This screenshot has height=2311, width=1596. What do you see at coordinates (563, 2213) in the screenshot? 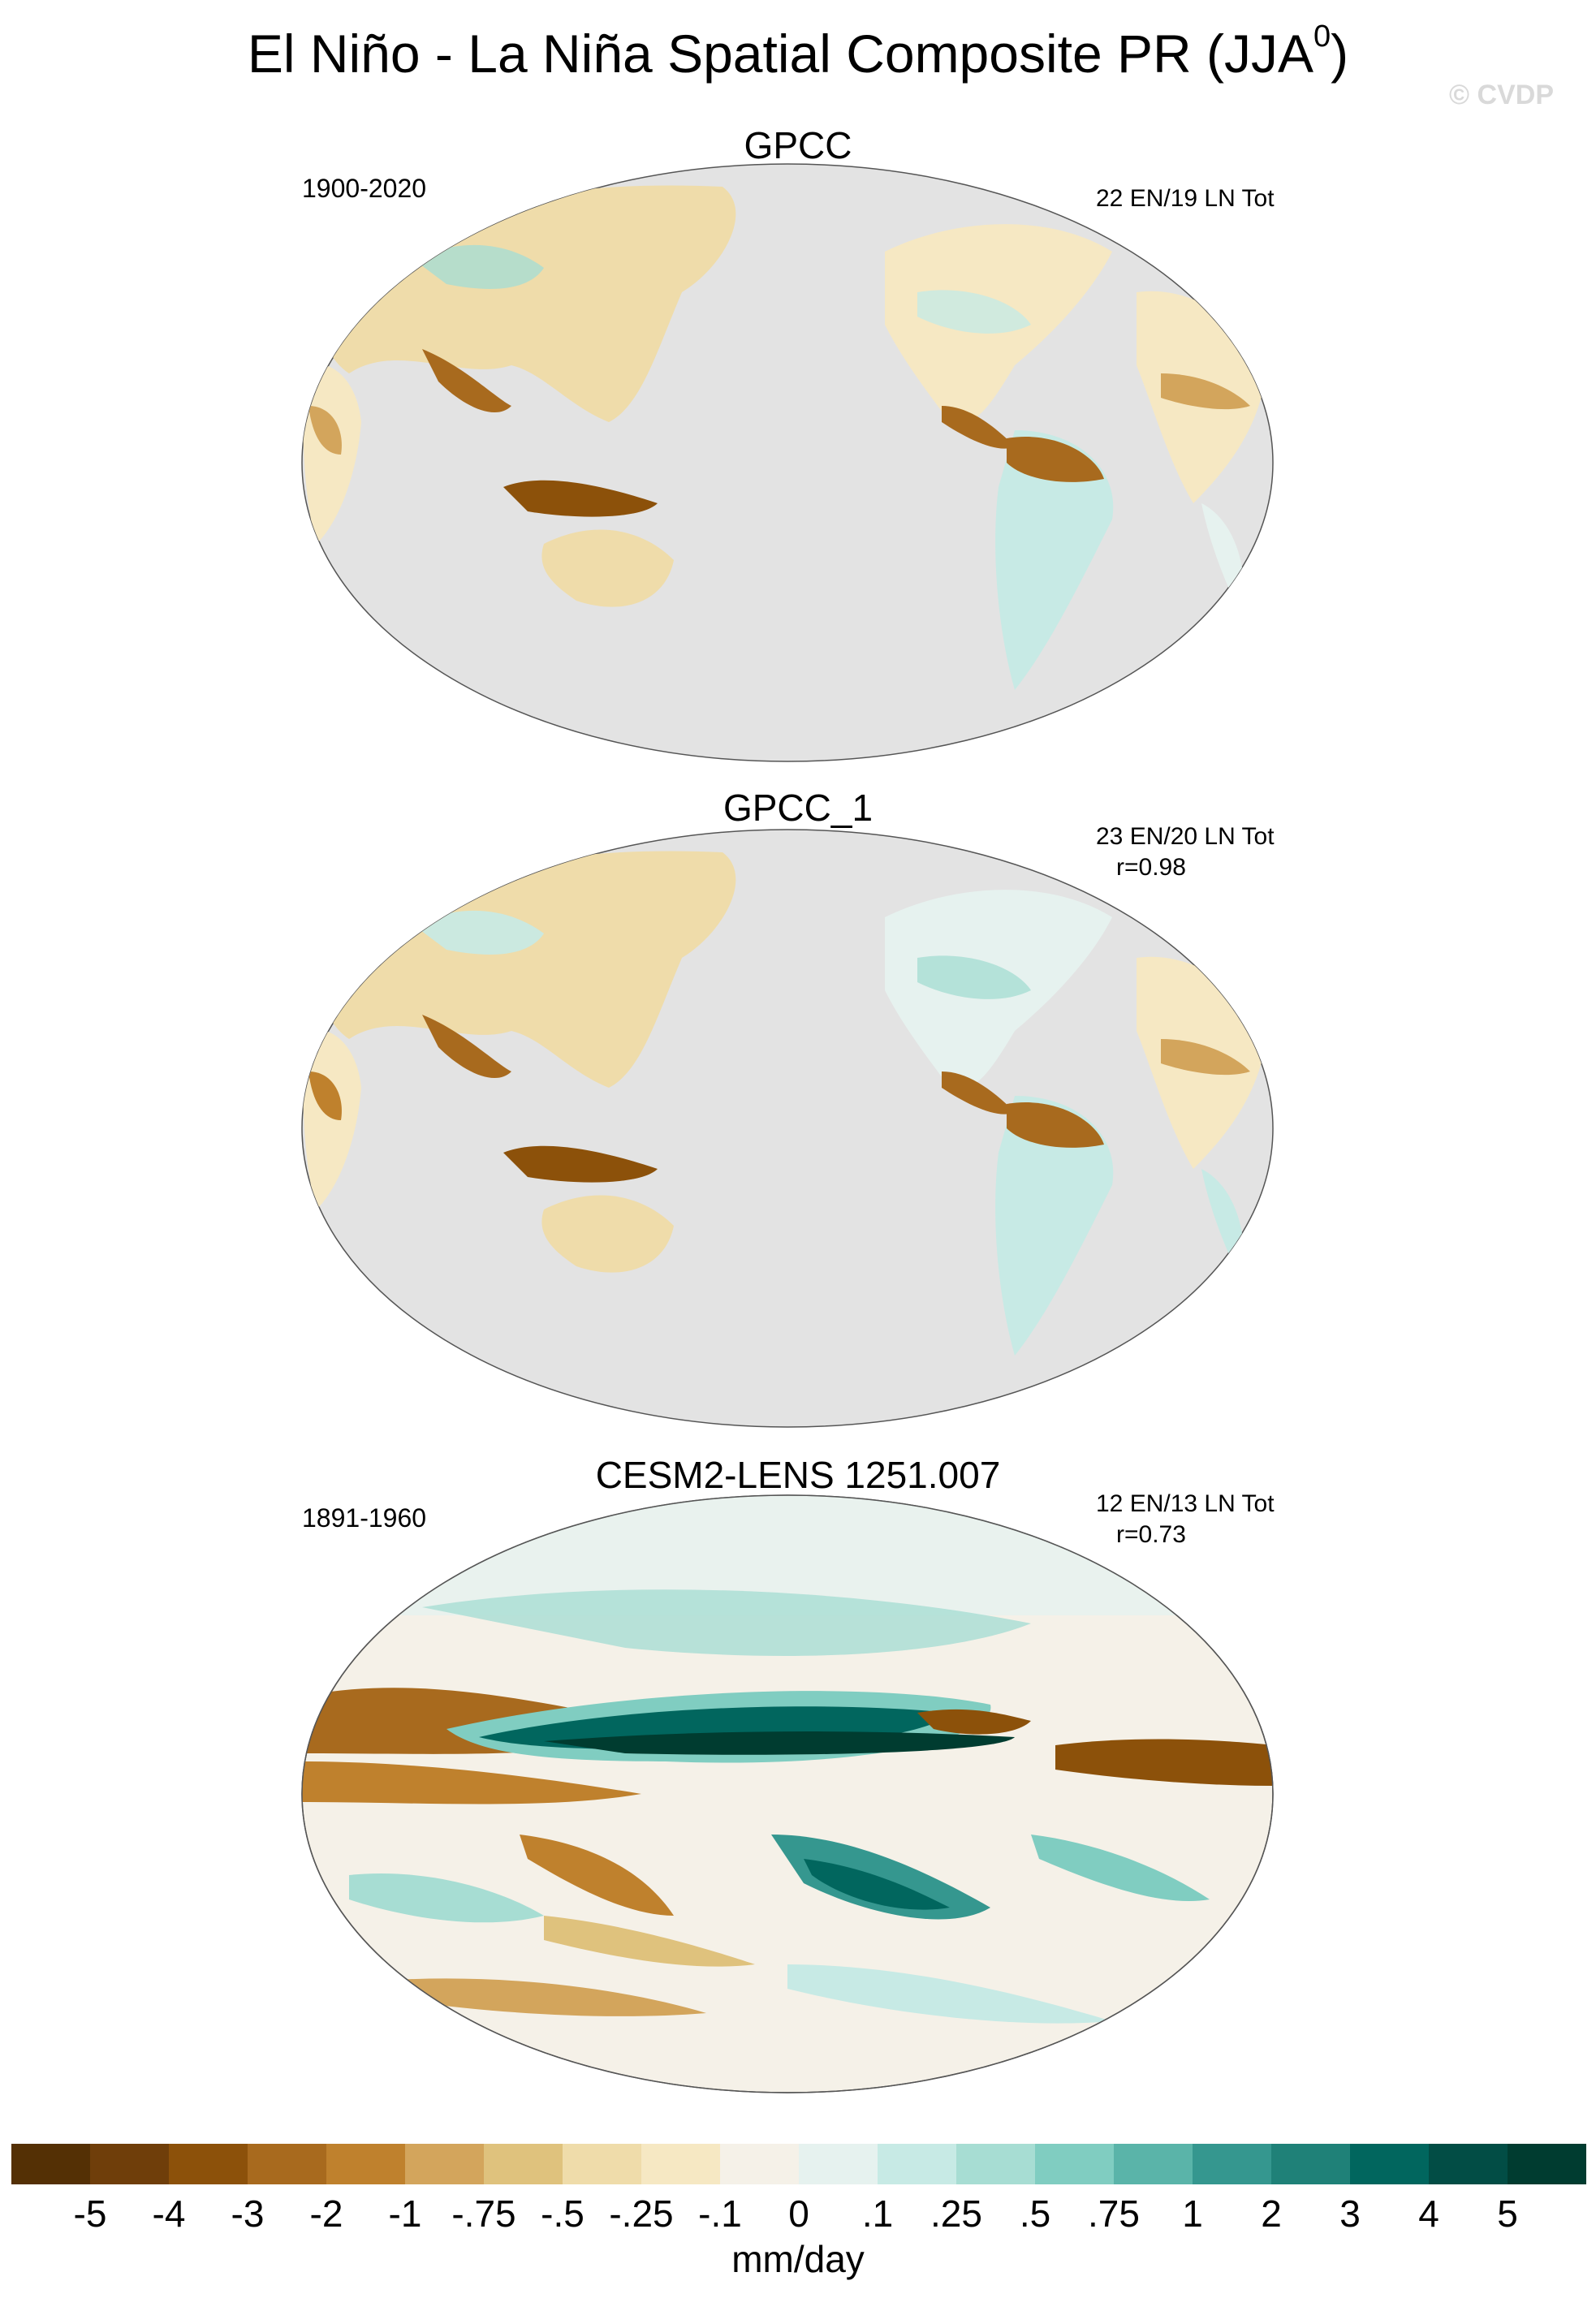
I see `colorbar-tick-label: -.5` at bounding box center [563, 2213].